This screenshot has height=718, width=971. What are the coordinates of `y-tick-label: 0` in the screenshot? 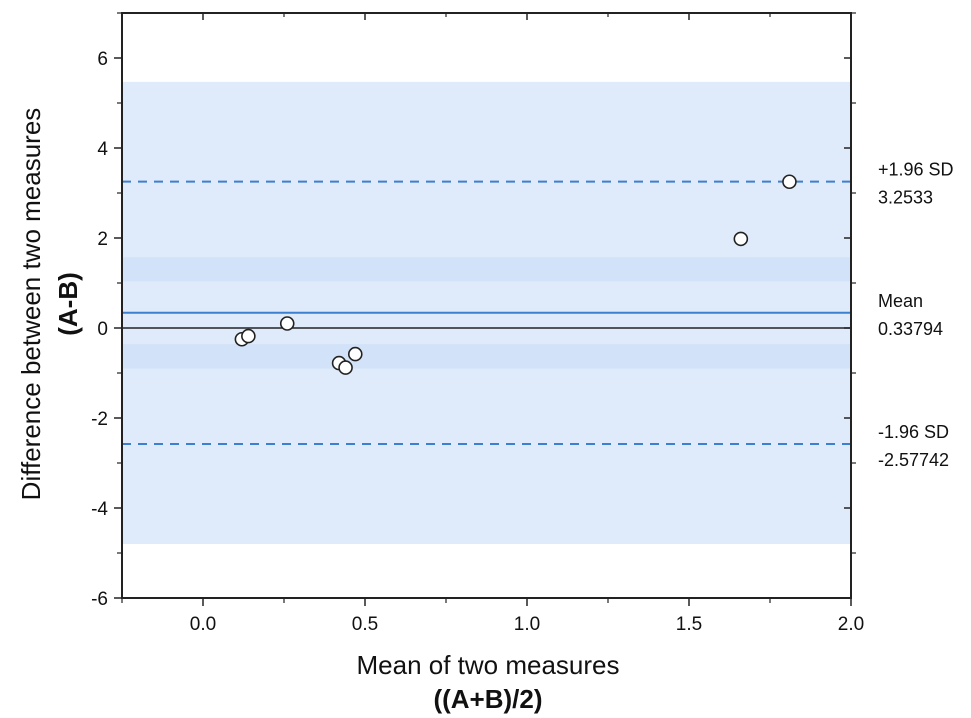 It's located at (102, 329).